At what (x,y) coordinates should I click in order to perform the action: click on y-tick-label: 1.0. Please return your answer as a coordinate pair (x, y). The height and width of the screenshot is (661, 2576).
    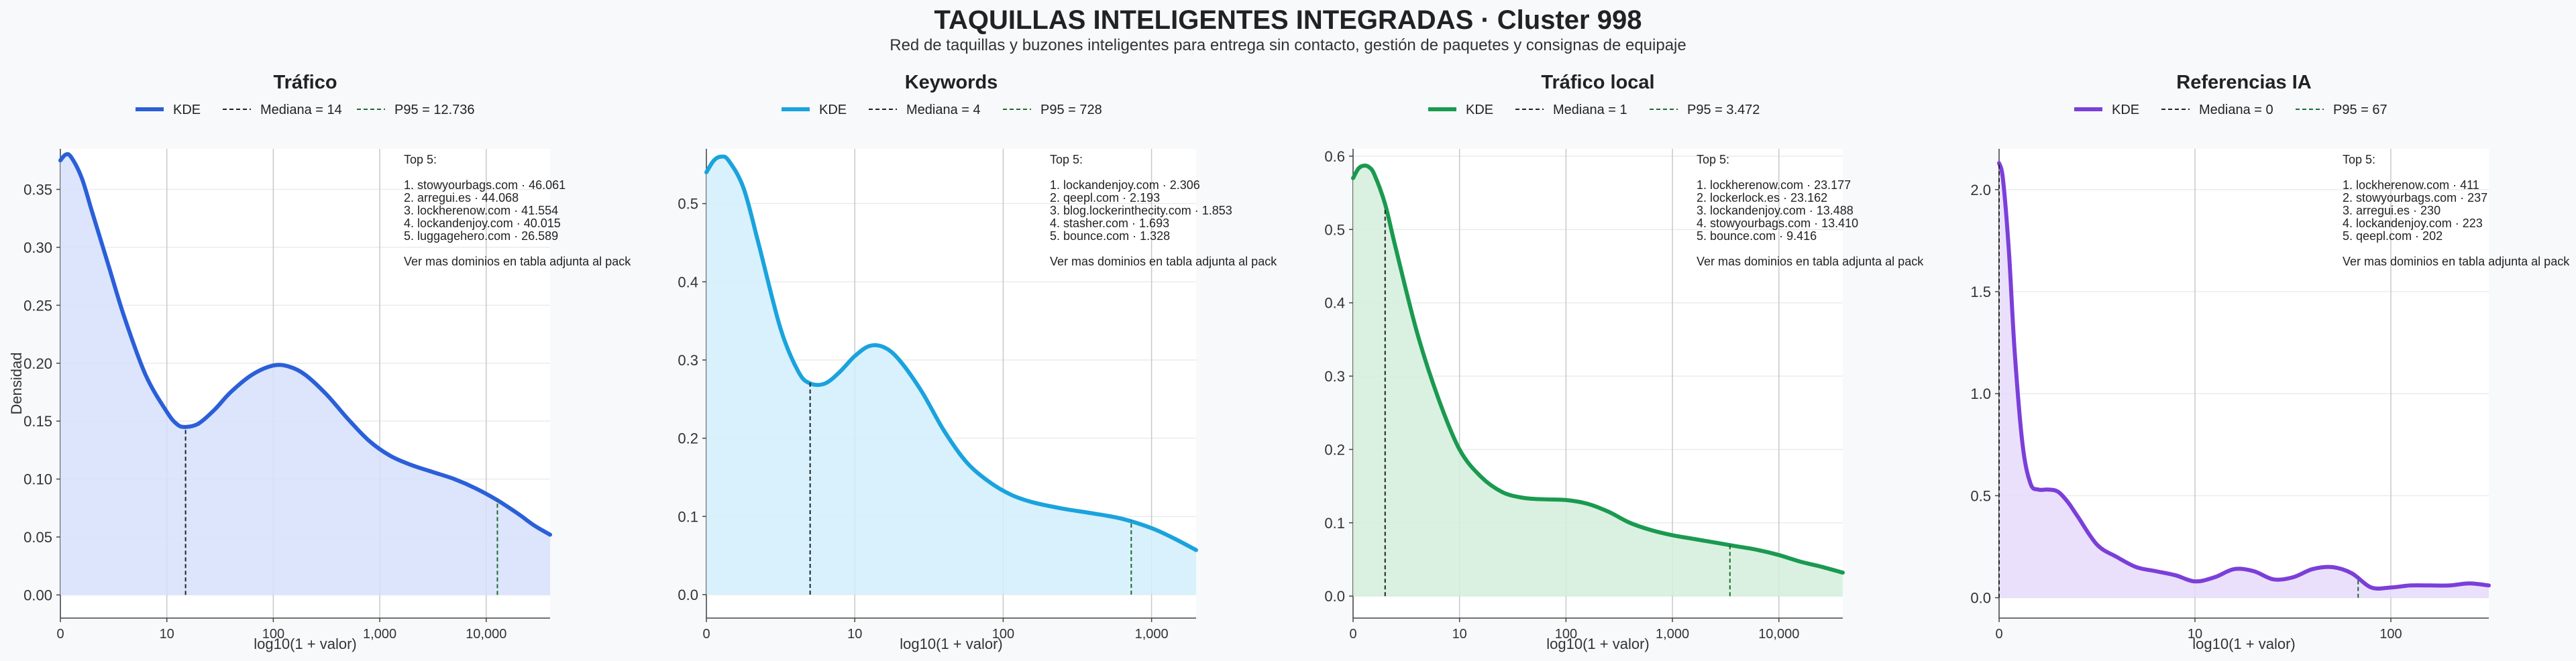
    Looking at the image, I should click on (1980, 393).